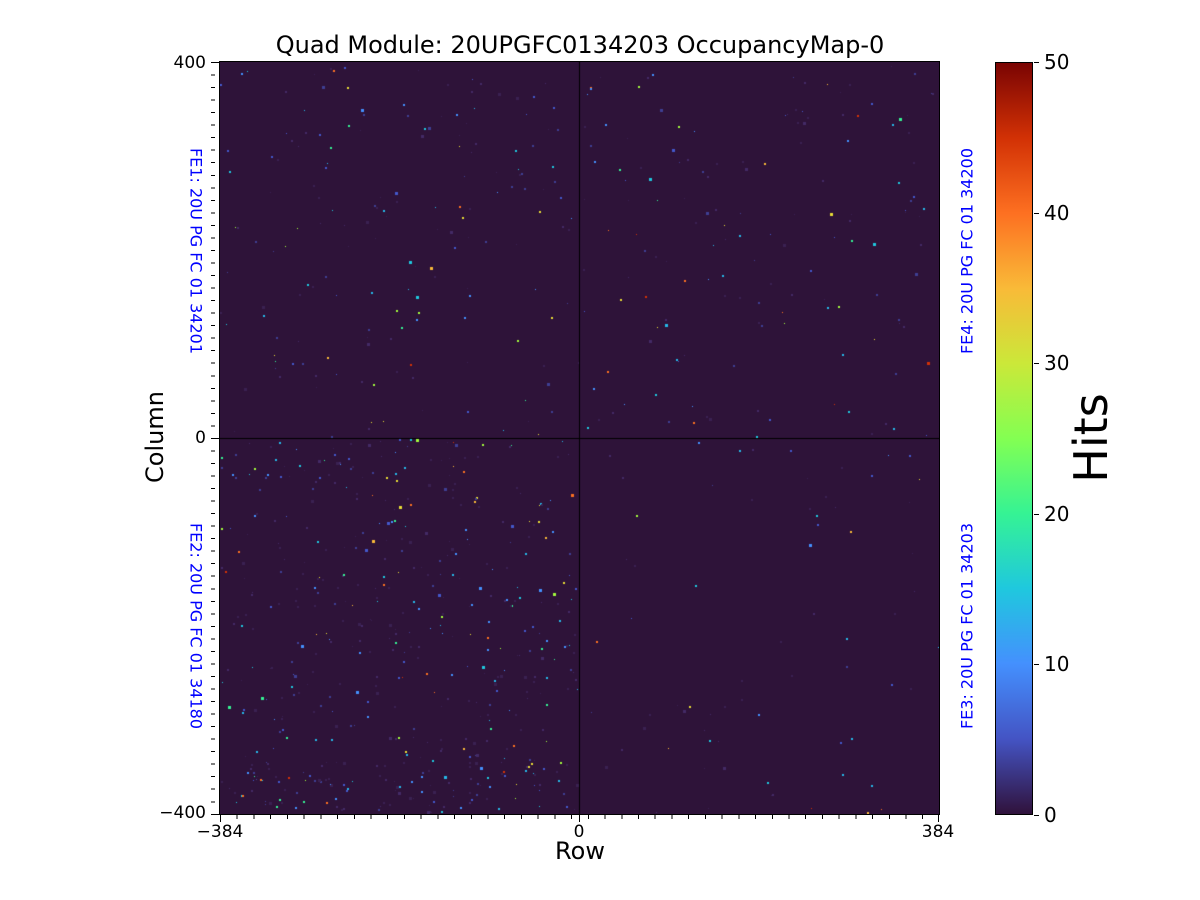 The height and width of the screenshot is (900, 1200). I want to click on y-axis-label: Column, so click(155, 437).